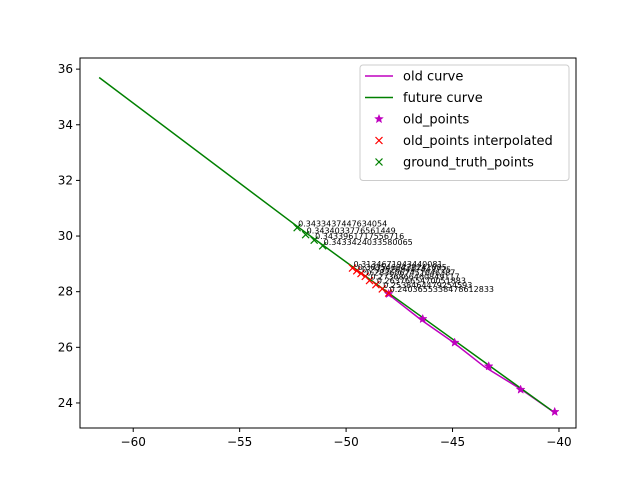  What do you see at coordinates (133, 442) in the screenshot?
I see `x-tick-label-0: −60` at bounding box center [133, 442].